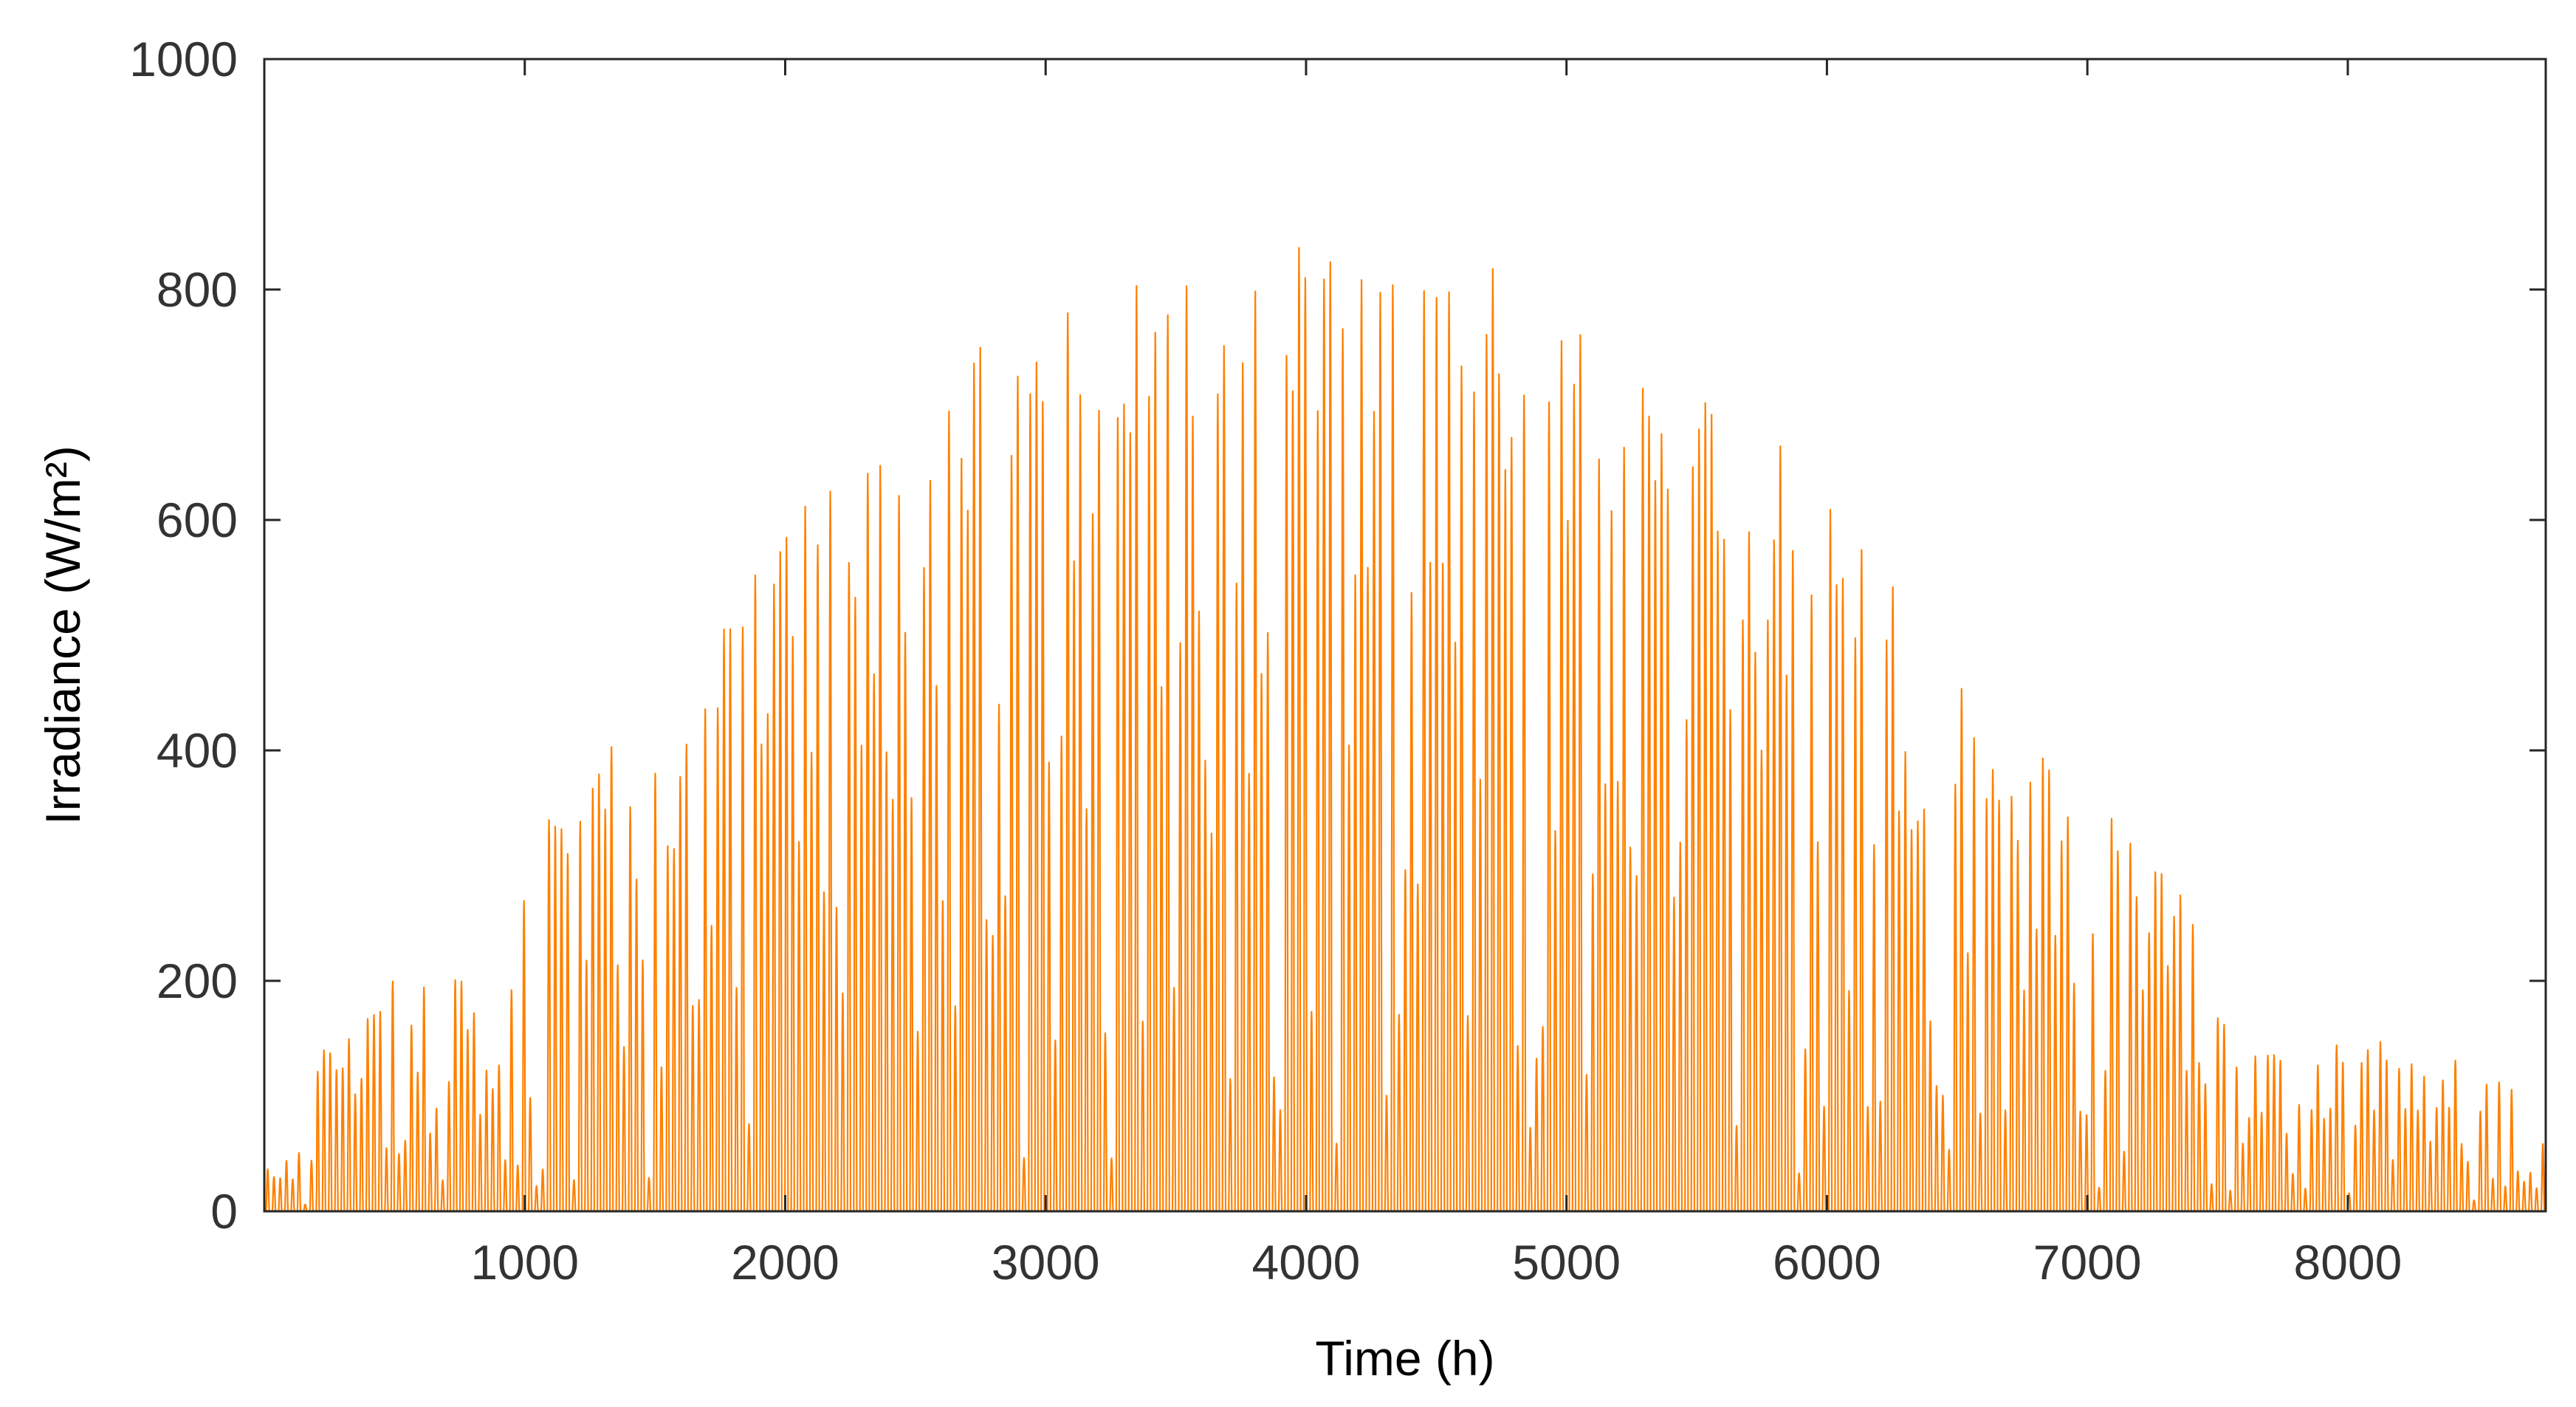 The width and height of the screenshot is (2576, 1407). I want to click on x-axis-label: Time (h), so click(1404, 1358).